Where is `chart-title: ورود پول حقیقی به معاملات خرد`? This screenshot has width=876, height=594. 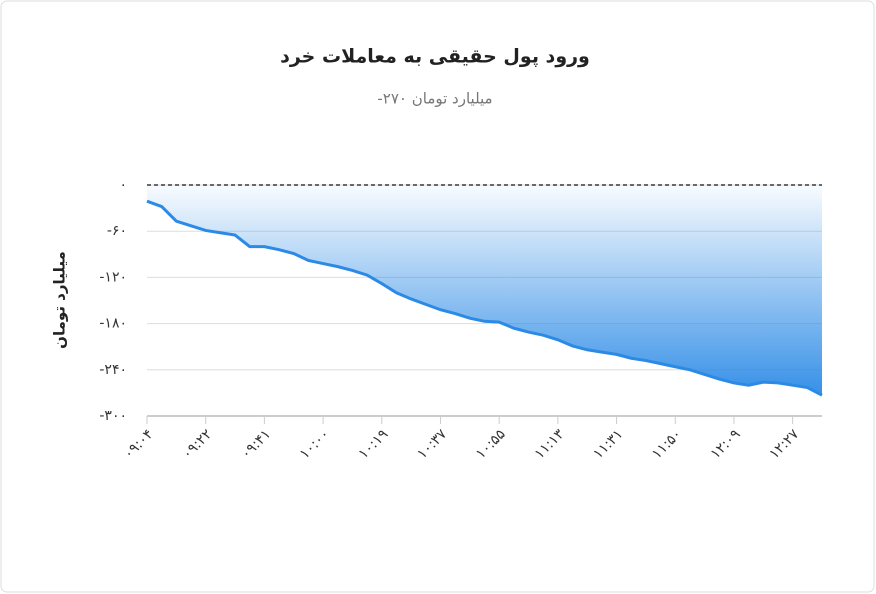
chart-title: ورود پول حقیقی به معاملات خرد is located at coordinates (435, 57).